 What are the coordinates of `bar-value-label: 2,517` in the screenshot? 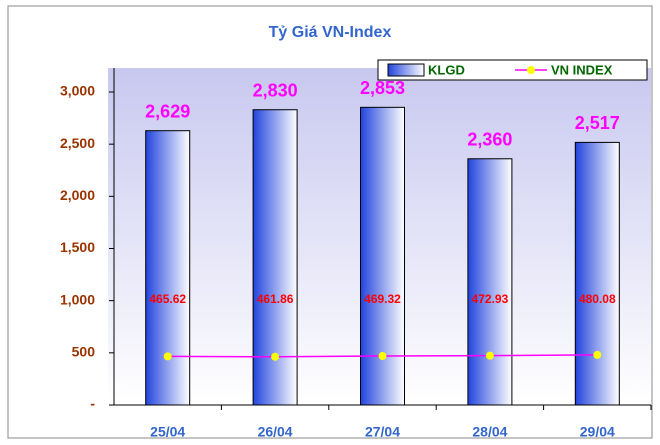 It's located at (597, 123).